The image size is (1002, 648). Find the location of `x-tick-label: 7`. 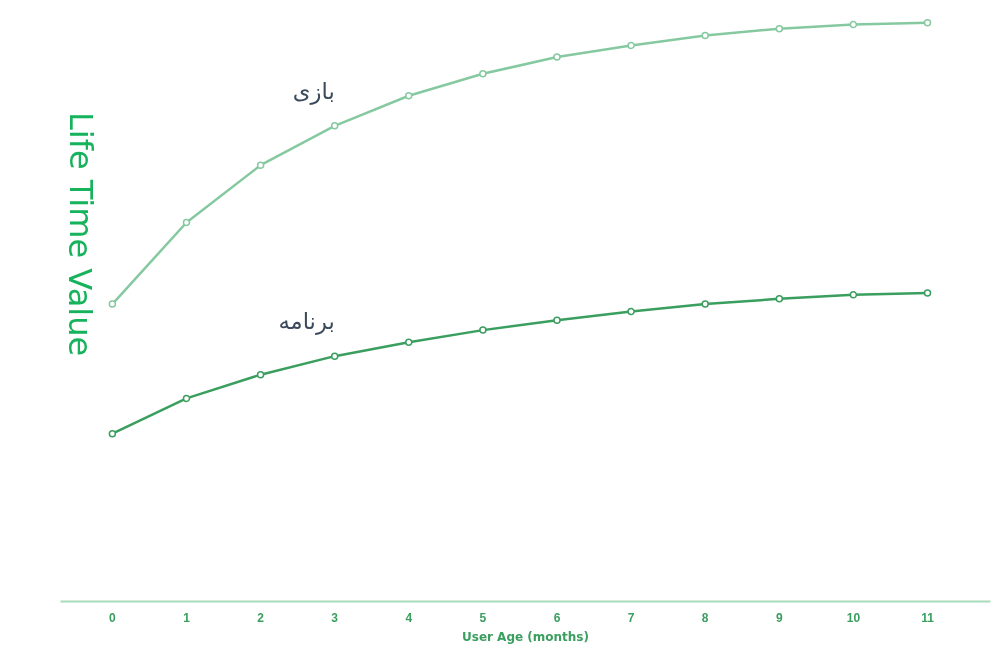

x-tick-label: 7 is located at coordinates (631, 617).